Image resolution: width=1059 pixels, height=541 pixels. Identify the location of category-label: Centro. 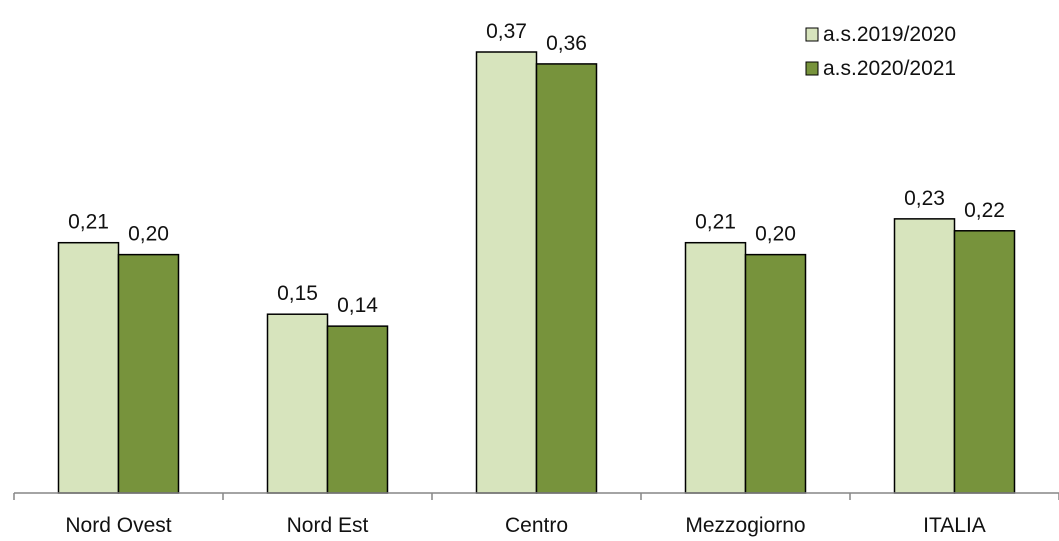
(536, 525).